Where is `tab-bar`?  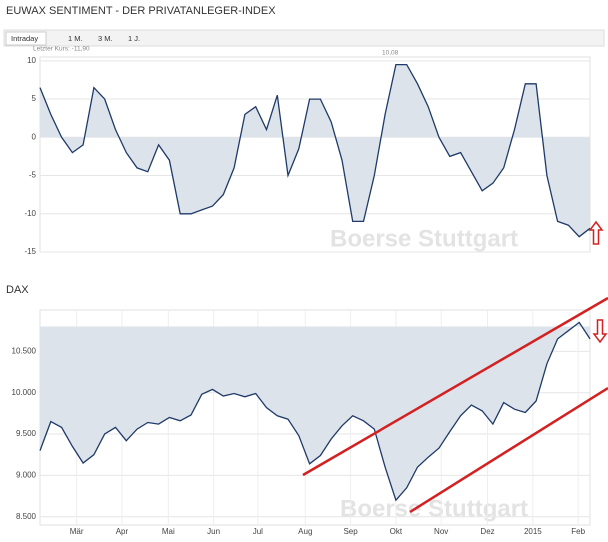 tab-bar is located at coordinates (304, 38).